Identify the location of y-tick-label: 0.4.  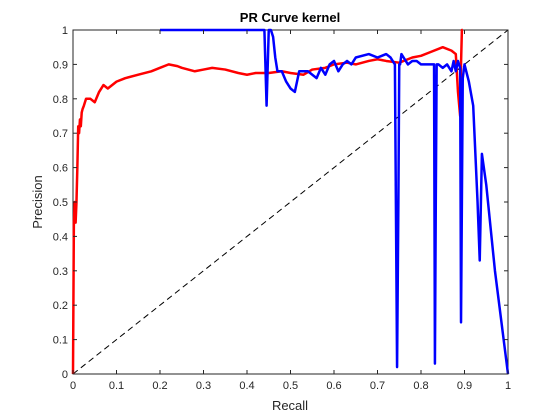
(60, 237).